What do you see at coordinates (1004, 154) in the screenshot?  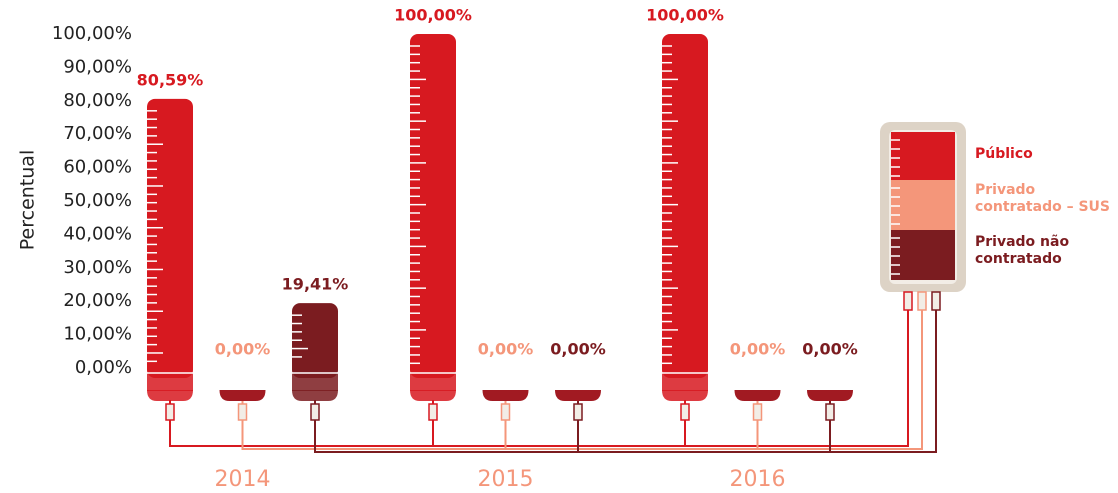 I see `legend-label: Público` at bounding box center [1004, 154].